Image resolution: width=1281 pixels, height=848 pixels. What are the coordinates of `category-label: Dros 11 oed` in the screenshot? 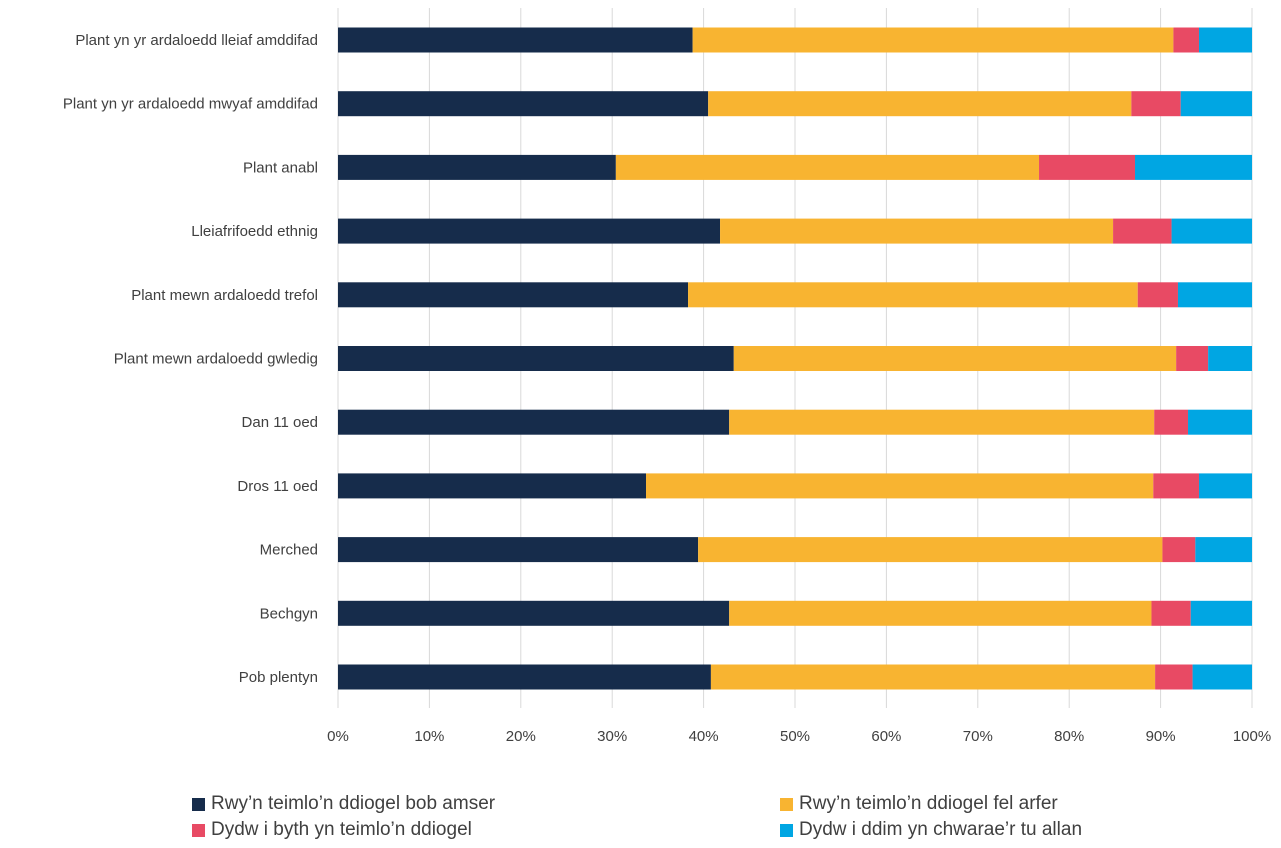 It's located at (277, 486).